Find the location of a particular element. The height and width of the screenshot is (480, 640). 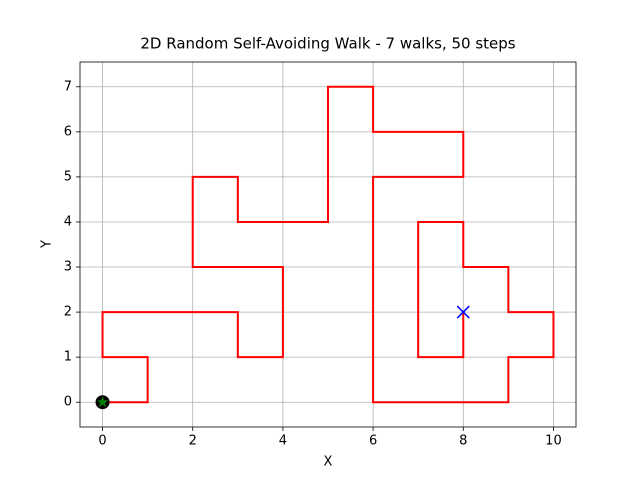

x-axis-label: X is located at coordinates (328, 462).